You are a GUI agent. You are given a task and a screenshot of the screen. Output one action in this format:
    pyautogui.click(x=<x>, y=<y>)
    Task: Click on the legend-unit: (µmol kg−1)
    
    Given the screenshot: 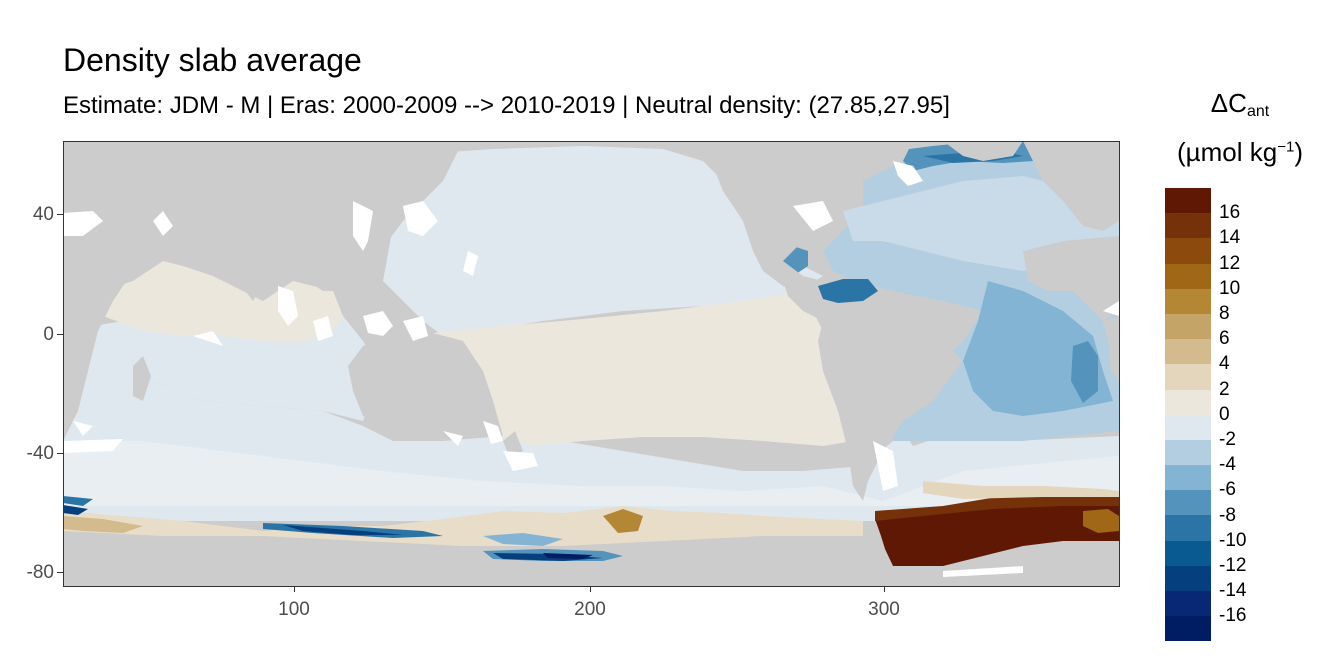 What is the action you would take?
    pyautogui.click(x=1240, y=152)
    